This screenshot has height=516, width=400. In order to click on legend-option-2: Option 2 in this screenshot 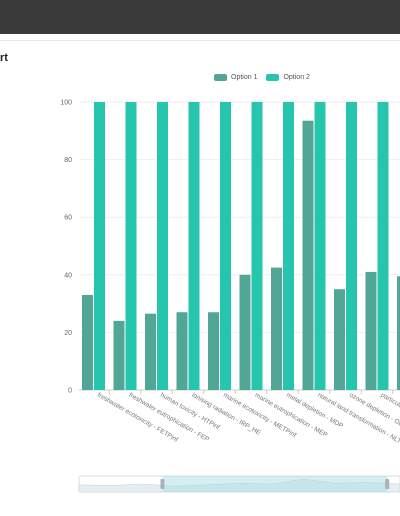, I will do `click(288, 77)`.